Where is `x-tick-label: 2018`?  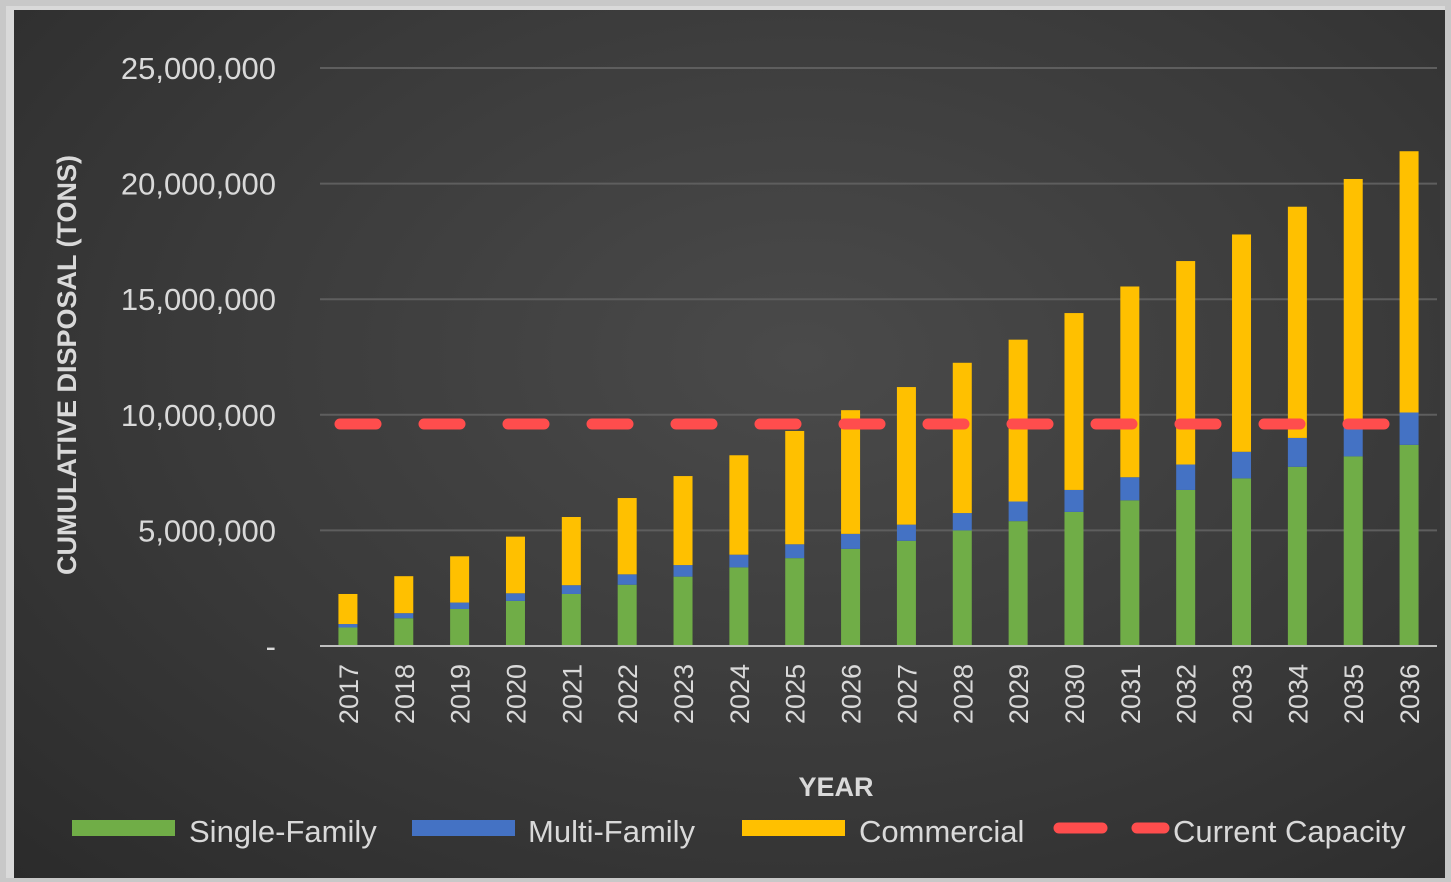 x-tick-label: 2018 is located at coordinates (405, 694).